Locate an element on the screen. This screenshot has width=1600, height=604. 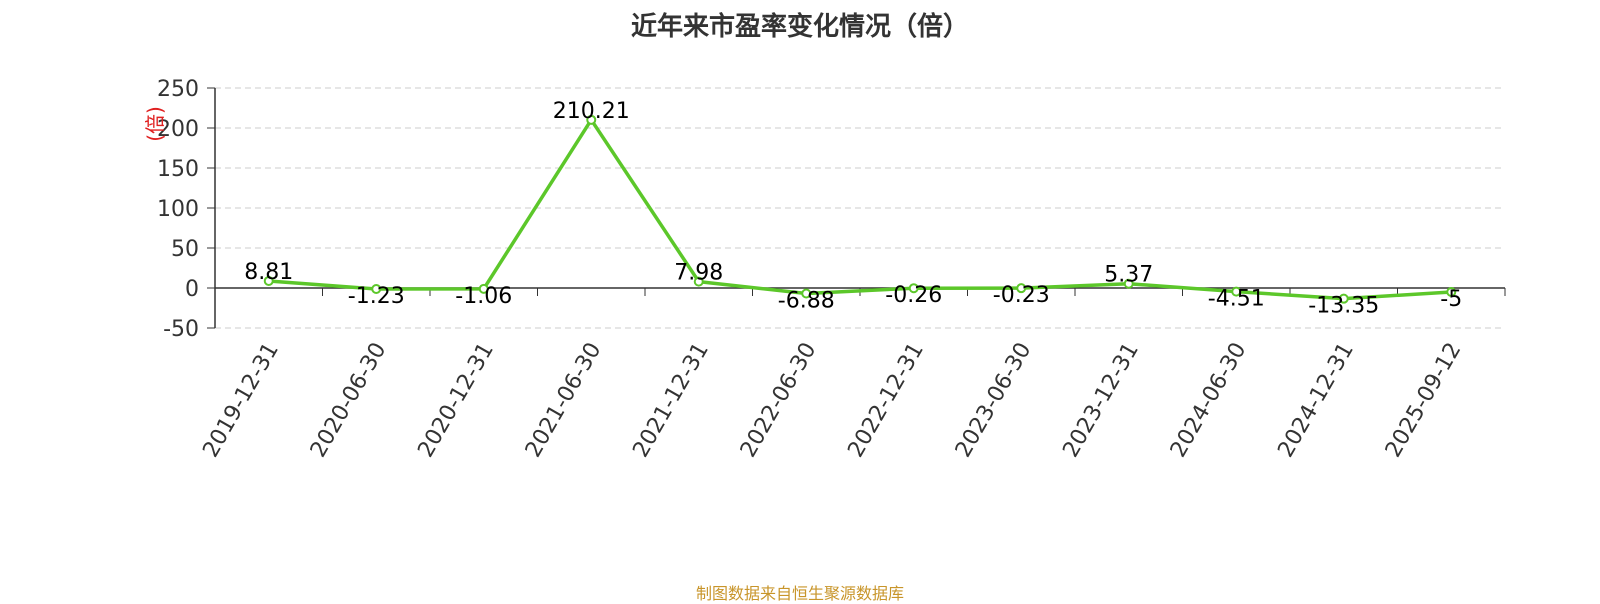
y-tick-label: -50 is located at coordinates (181, 329).